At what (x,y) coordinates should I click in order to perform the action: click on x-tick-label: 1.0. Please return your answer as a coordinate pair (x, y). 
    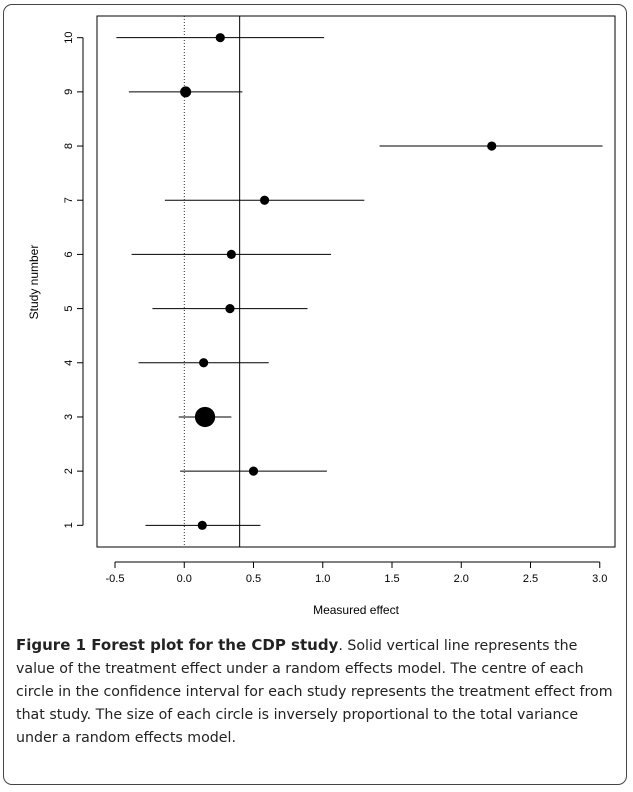
    Looking at the image, I should click on (322, 579).